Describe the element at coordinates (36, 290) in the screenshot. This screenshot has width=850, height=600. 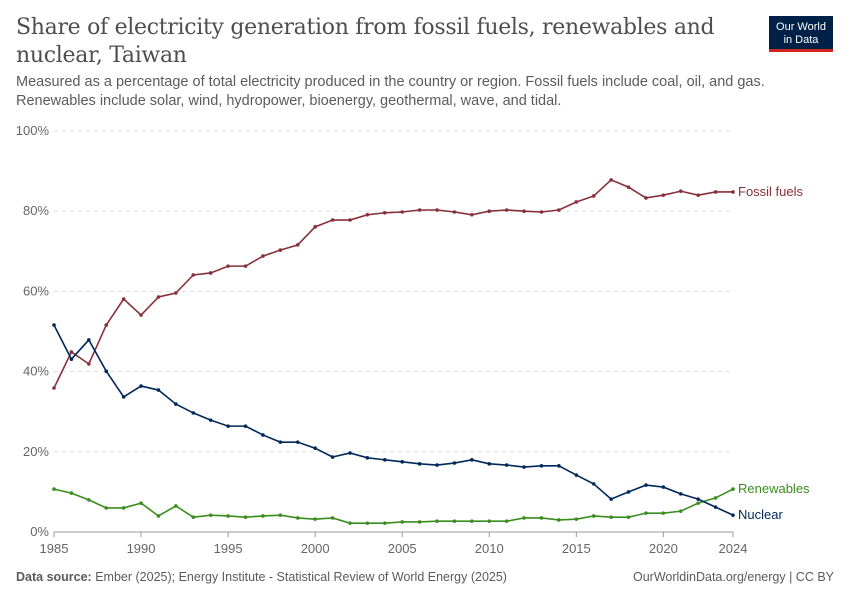
I see `y-tick-label: 60%` at that location.